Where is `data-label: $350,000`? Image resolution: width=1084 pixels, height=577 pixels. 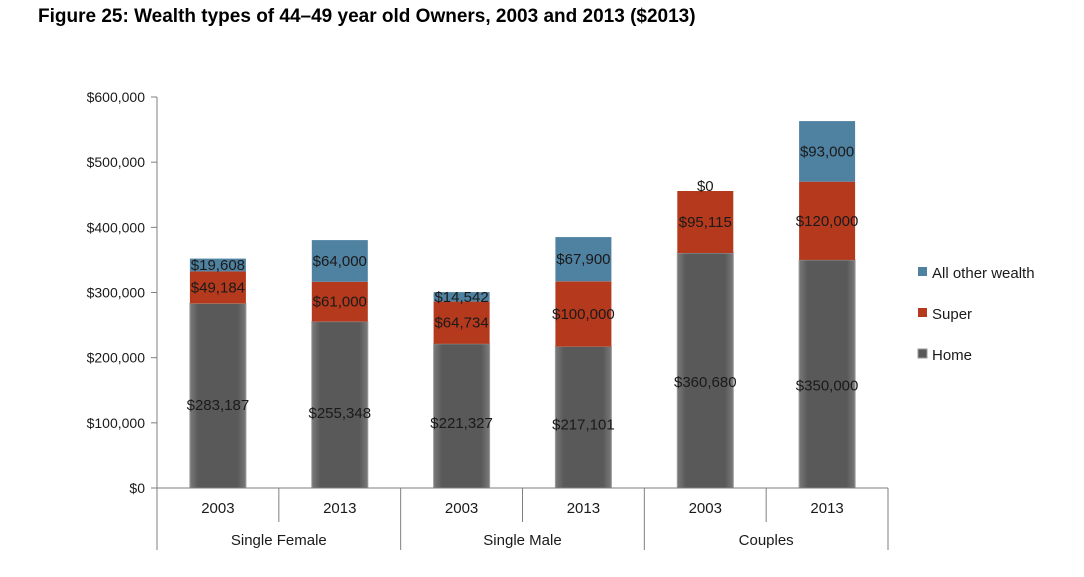 data-label: $350,000 is located at coordinates (827, 385).